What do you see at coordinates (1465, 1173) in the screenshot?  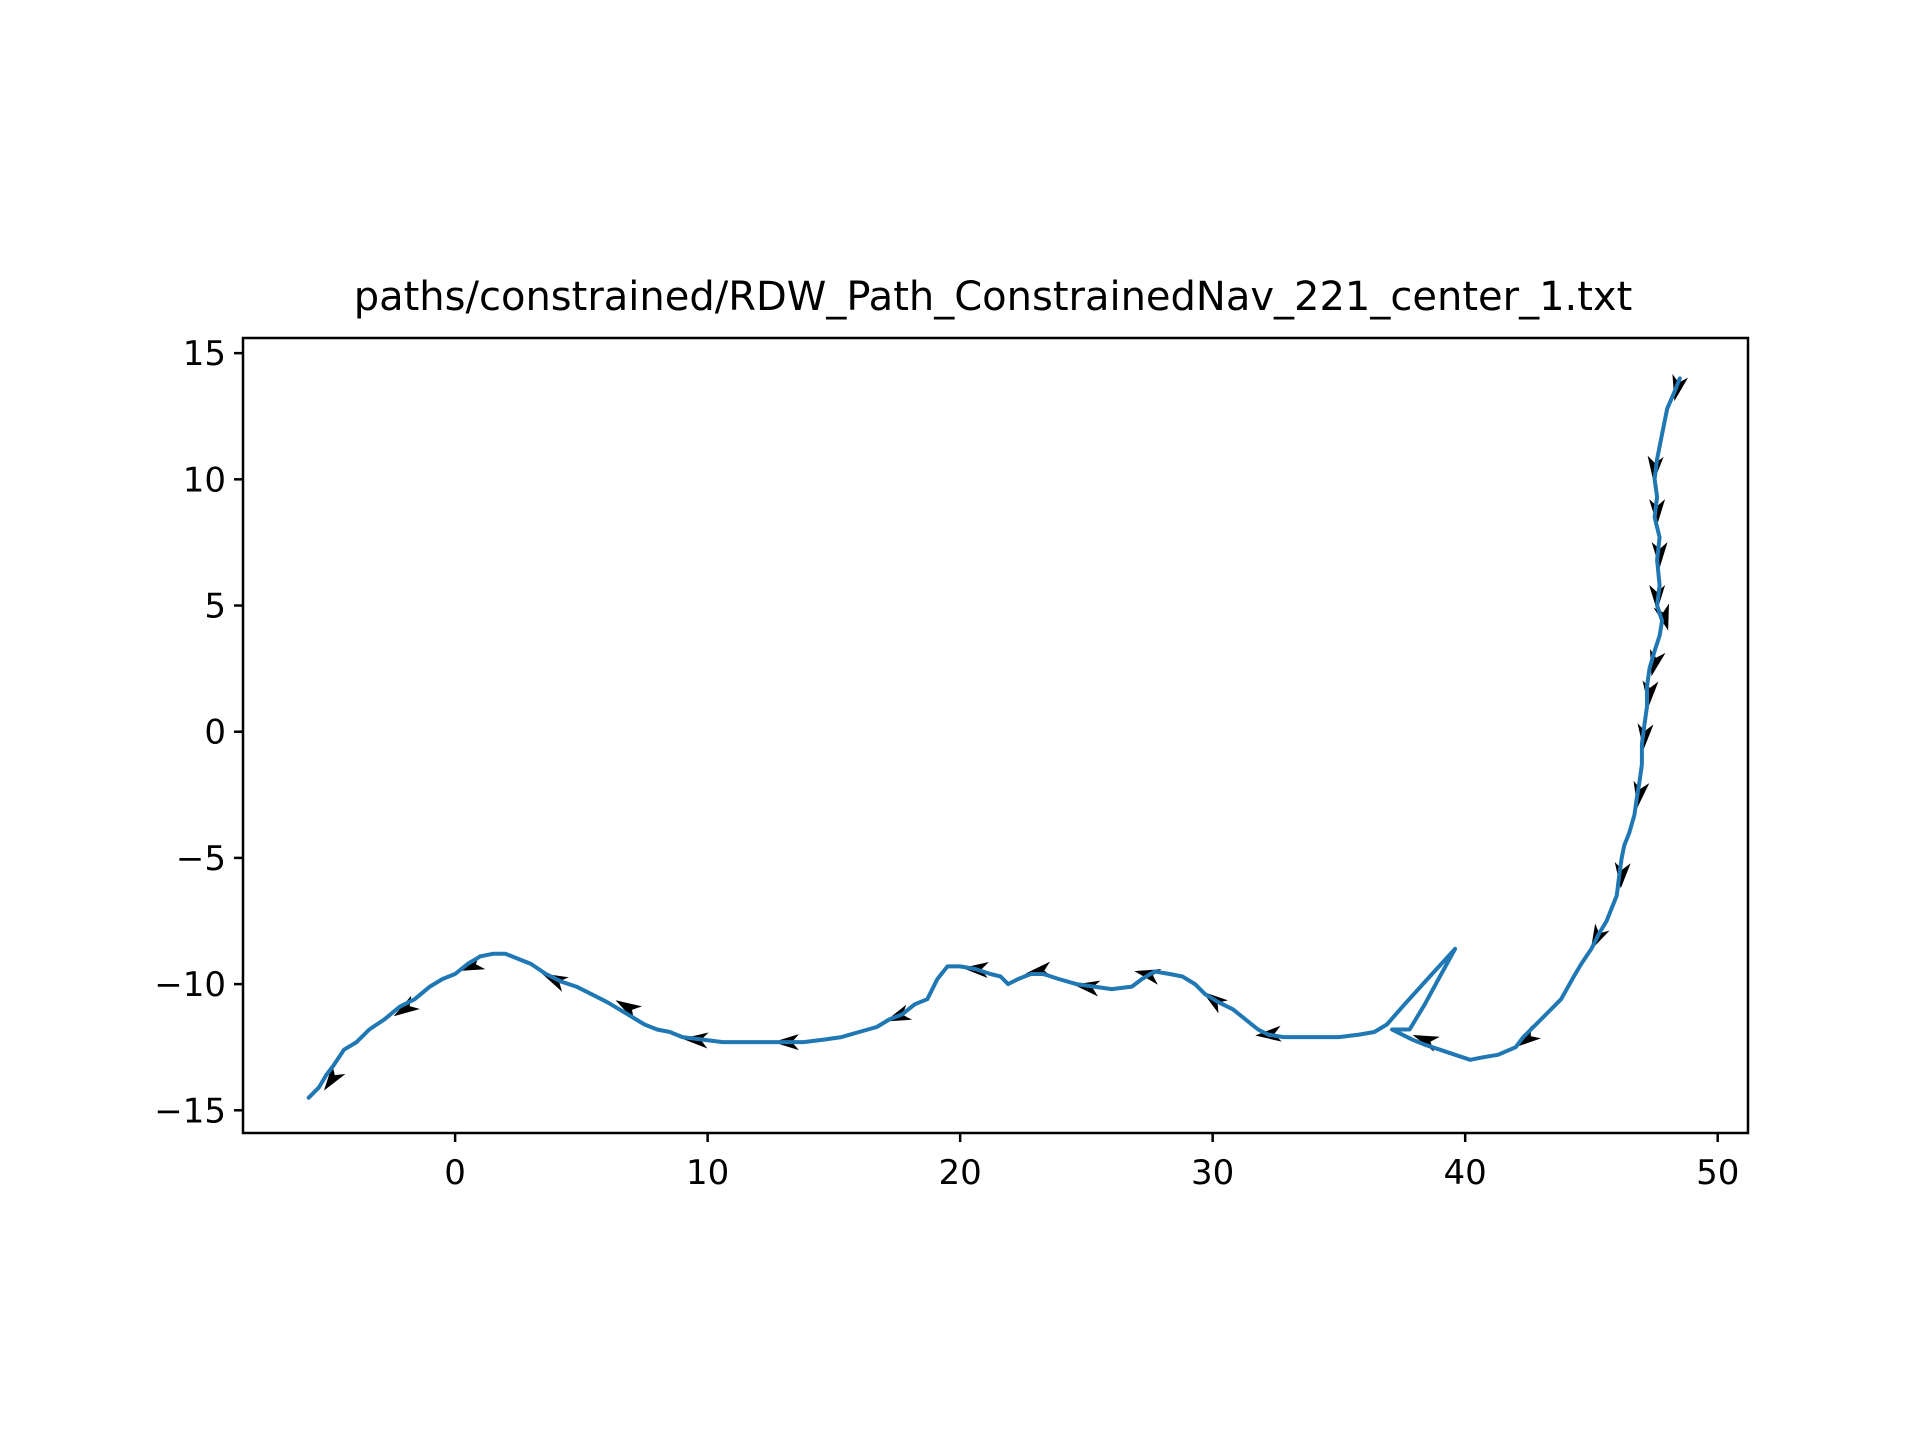 I see `x-tick-label: 40` at bounding box center [1465, 1173].